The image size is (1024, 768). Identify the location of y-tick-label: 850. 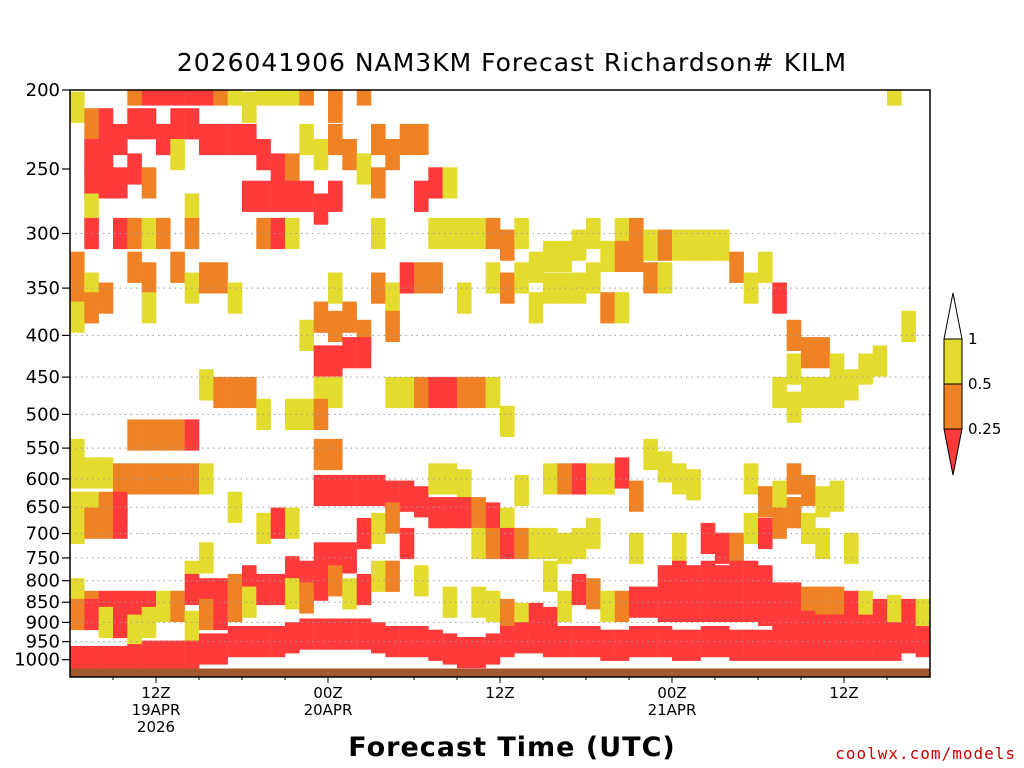
(43, 602).